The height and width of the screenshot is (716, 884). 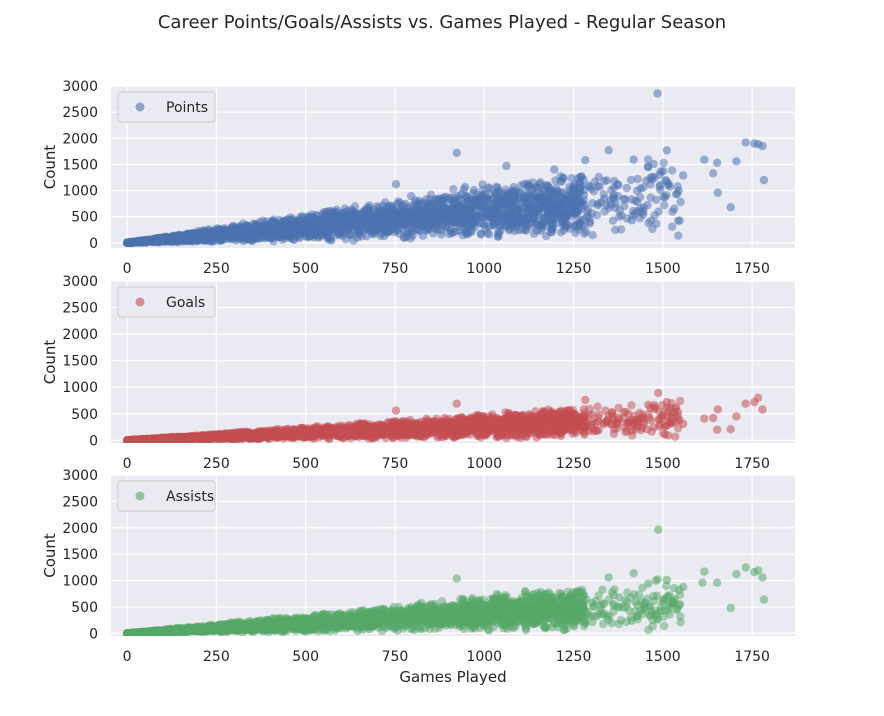 What do you see at coordinates (305, 464) in the screenshot?
I see `x-tick-label: 500` at bounding box center [305, 464].